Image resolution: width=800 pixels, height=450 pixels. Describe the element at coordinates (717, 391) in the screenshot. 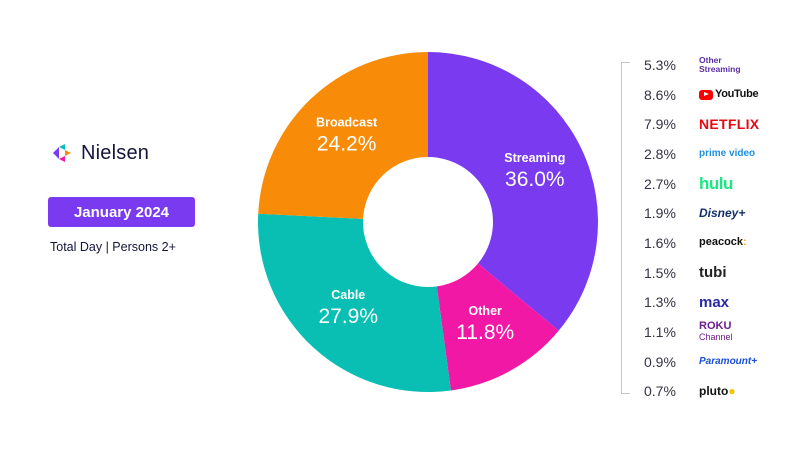

I see `pluto-tv-logo: pluto●` at that location.